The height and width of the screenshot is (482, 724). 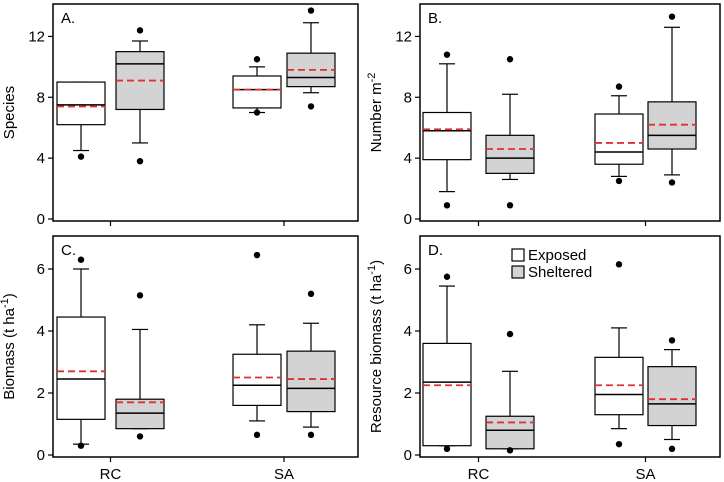 I want to click on panel-label: C., so click(x=68, y=250).